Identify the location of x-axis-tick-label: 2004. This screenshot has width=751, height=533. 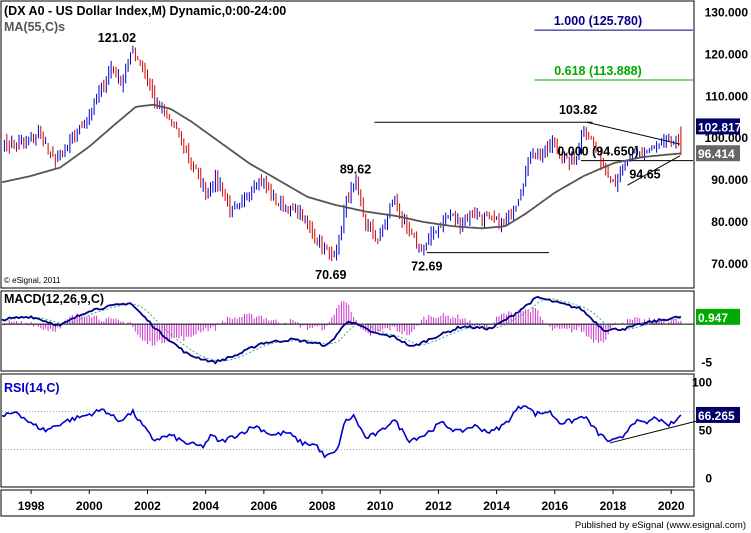
(205, 506).